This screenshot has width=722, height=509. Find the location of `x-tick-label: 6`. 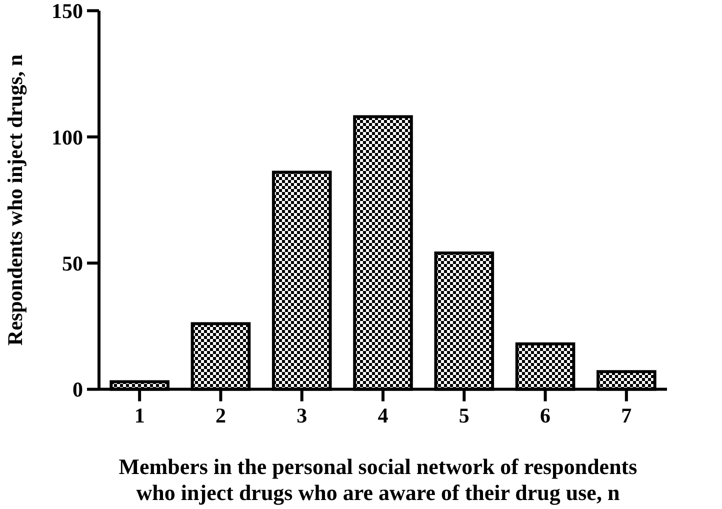

x-tick-label: 6 is located at coordinates (545, 415).